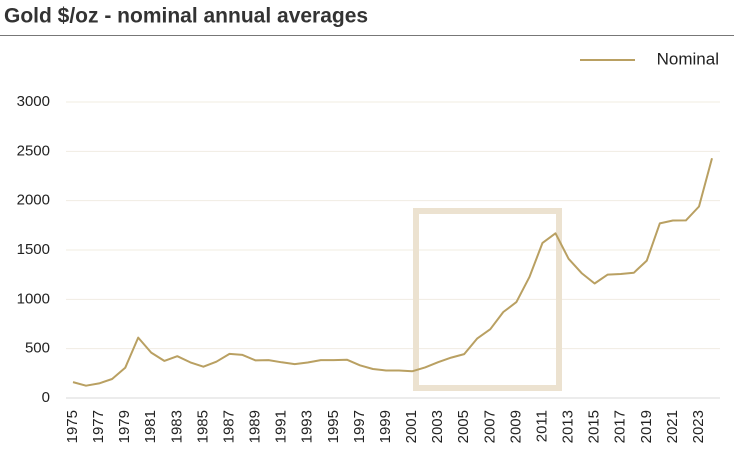 The height and width of the screenshot is (474, 734). Describe the element at coordinates (385, 426) in the screenshot. I see `x-tick-label: 1999` at that location.